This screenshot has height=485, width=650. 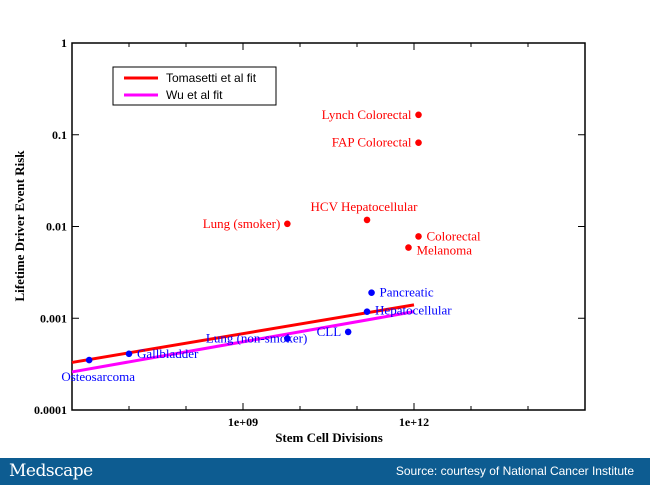 I want to click on point-label-pancreatic: Pancreatic, so click(x=407, y=292).